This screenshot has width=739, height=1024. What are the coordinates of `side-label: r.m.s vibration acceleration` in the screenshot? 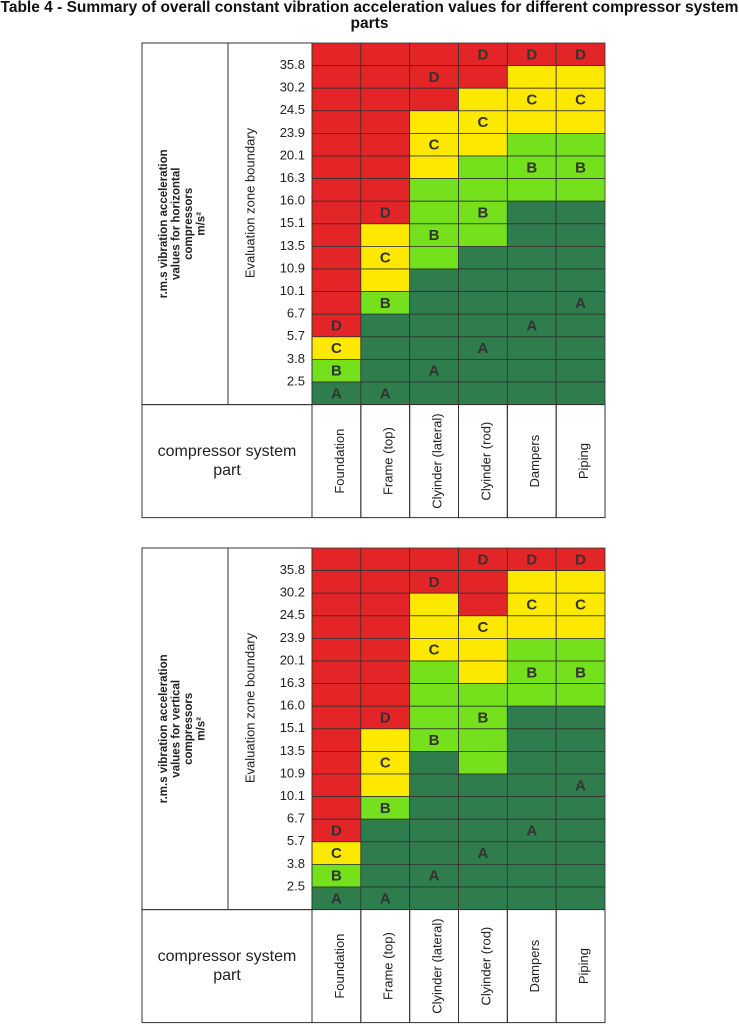 It's located at (164, 223).